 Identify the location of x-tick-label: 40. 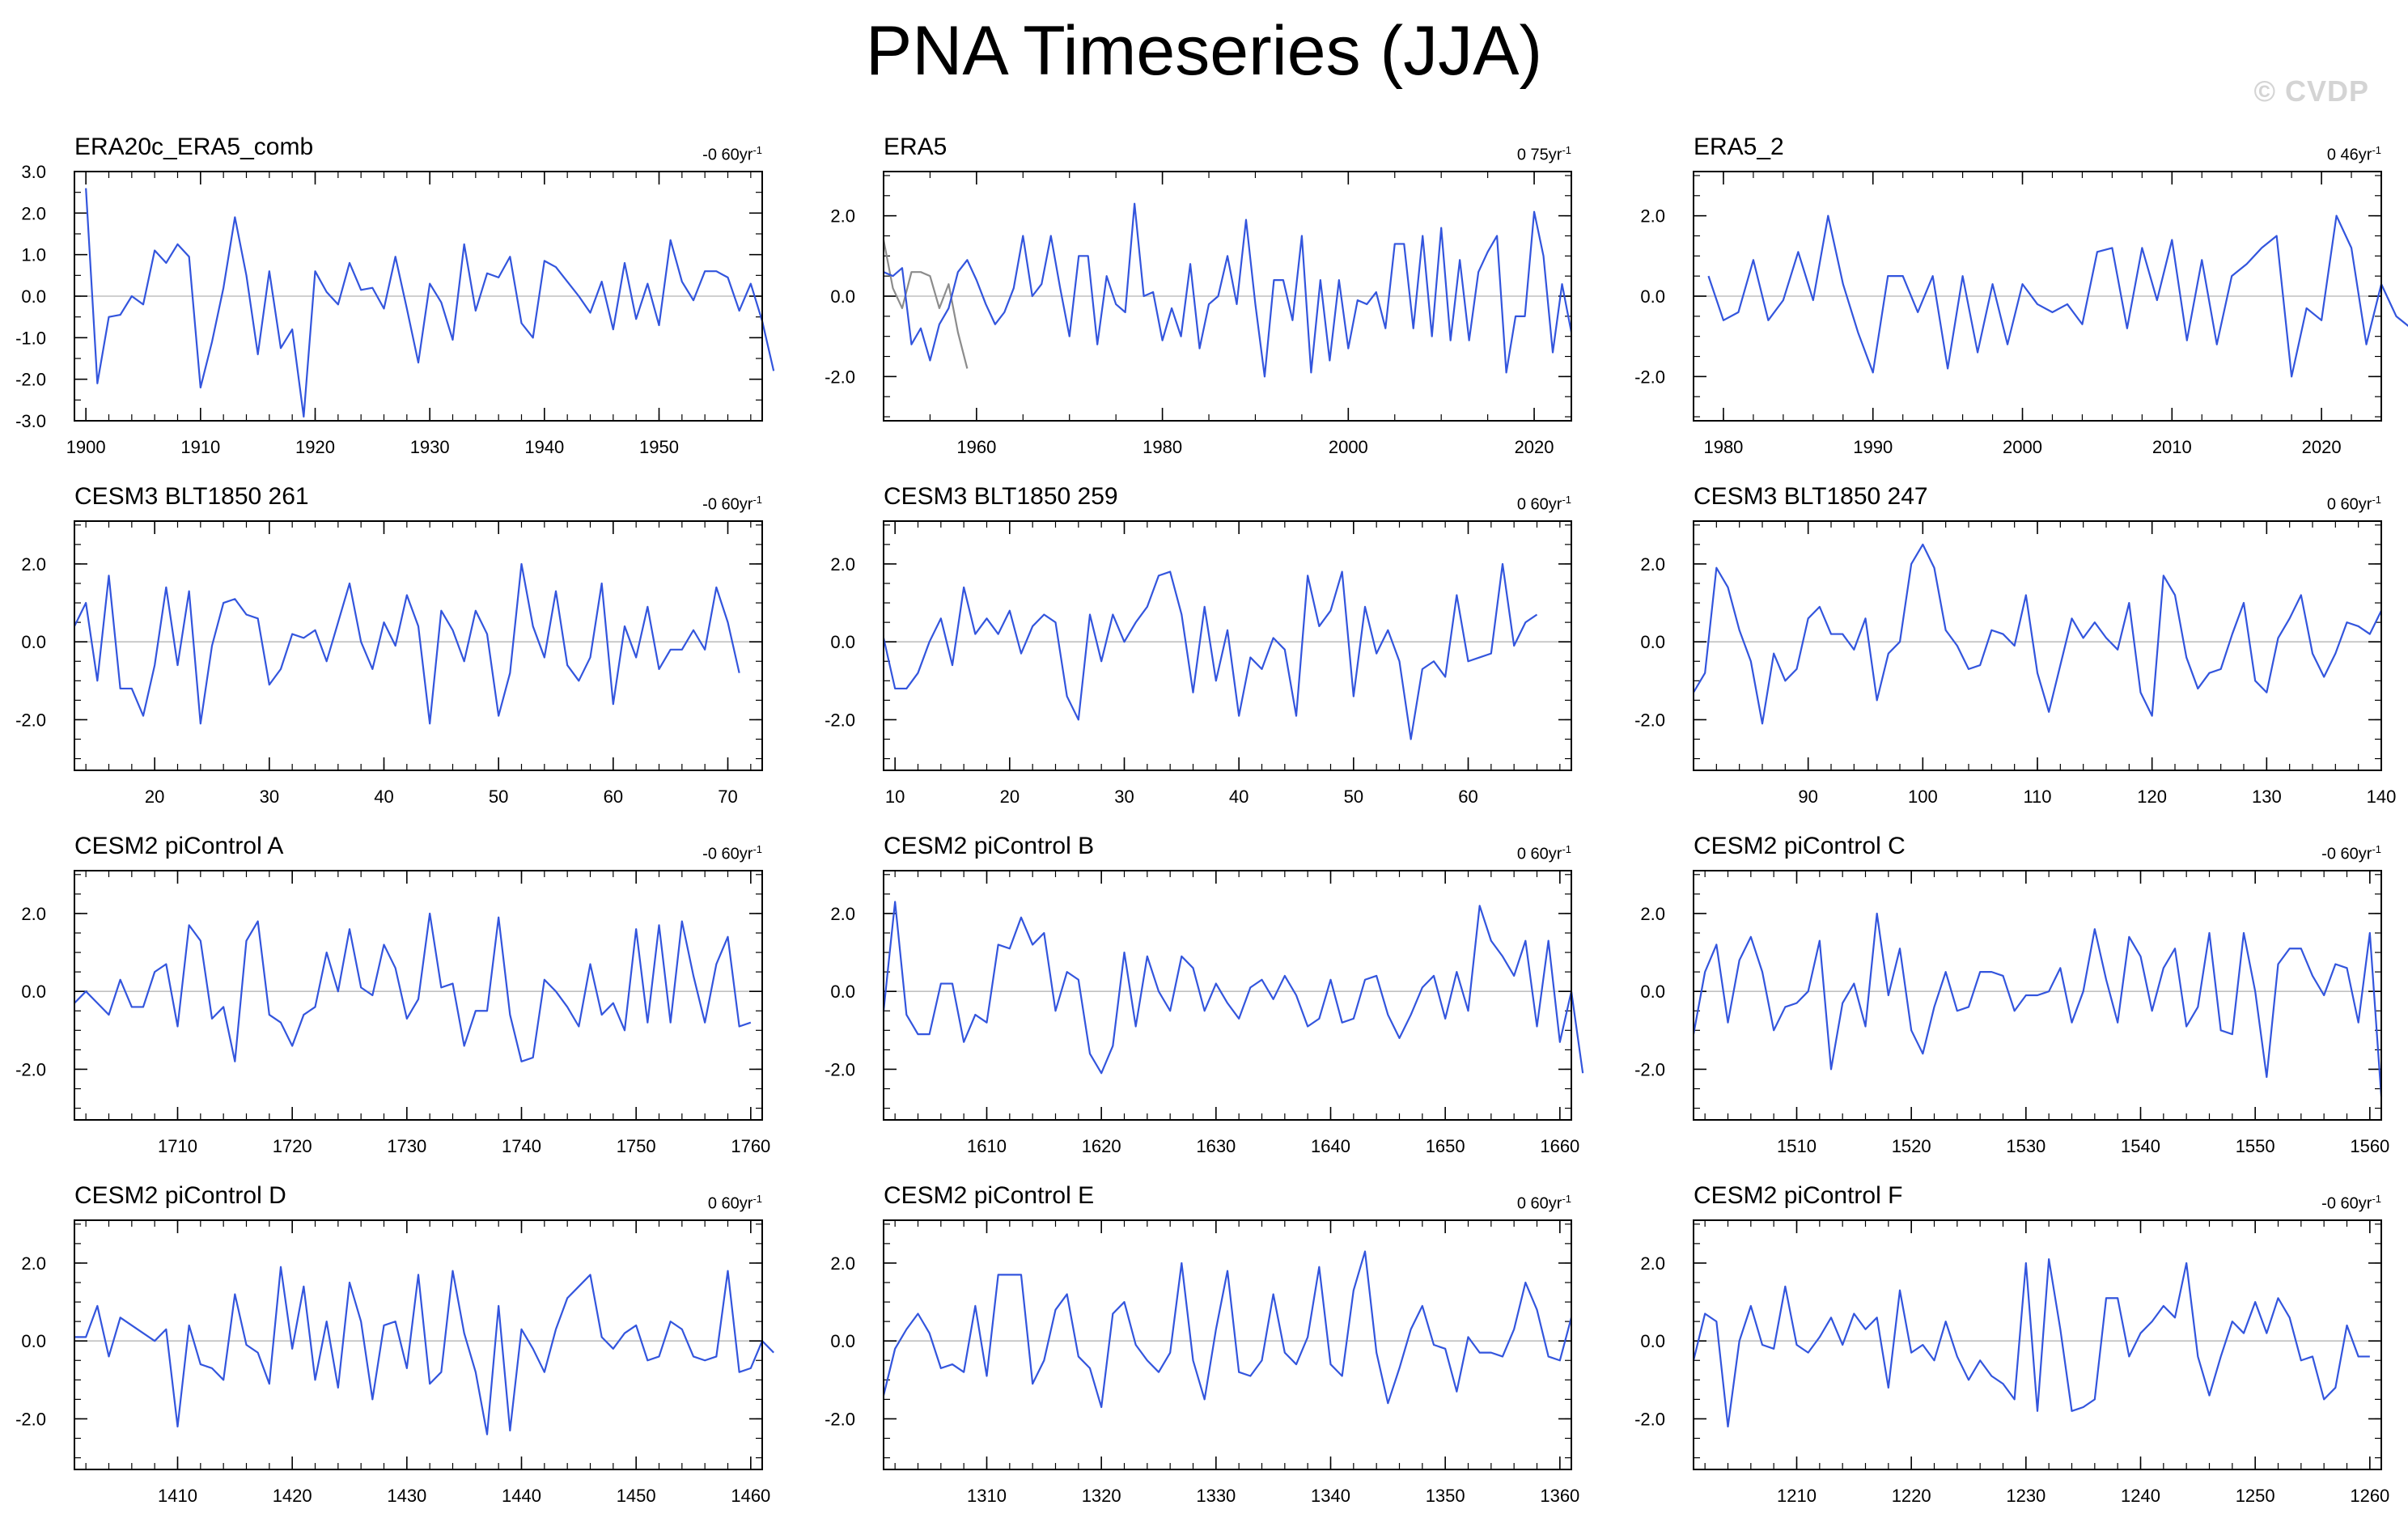
(384, 797).